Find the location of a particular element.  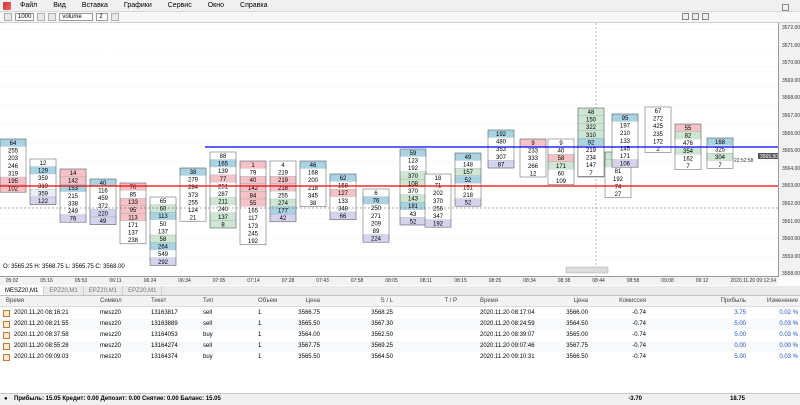

cluster-volume-label: 234 is located at coordinates (591, 159).